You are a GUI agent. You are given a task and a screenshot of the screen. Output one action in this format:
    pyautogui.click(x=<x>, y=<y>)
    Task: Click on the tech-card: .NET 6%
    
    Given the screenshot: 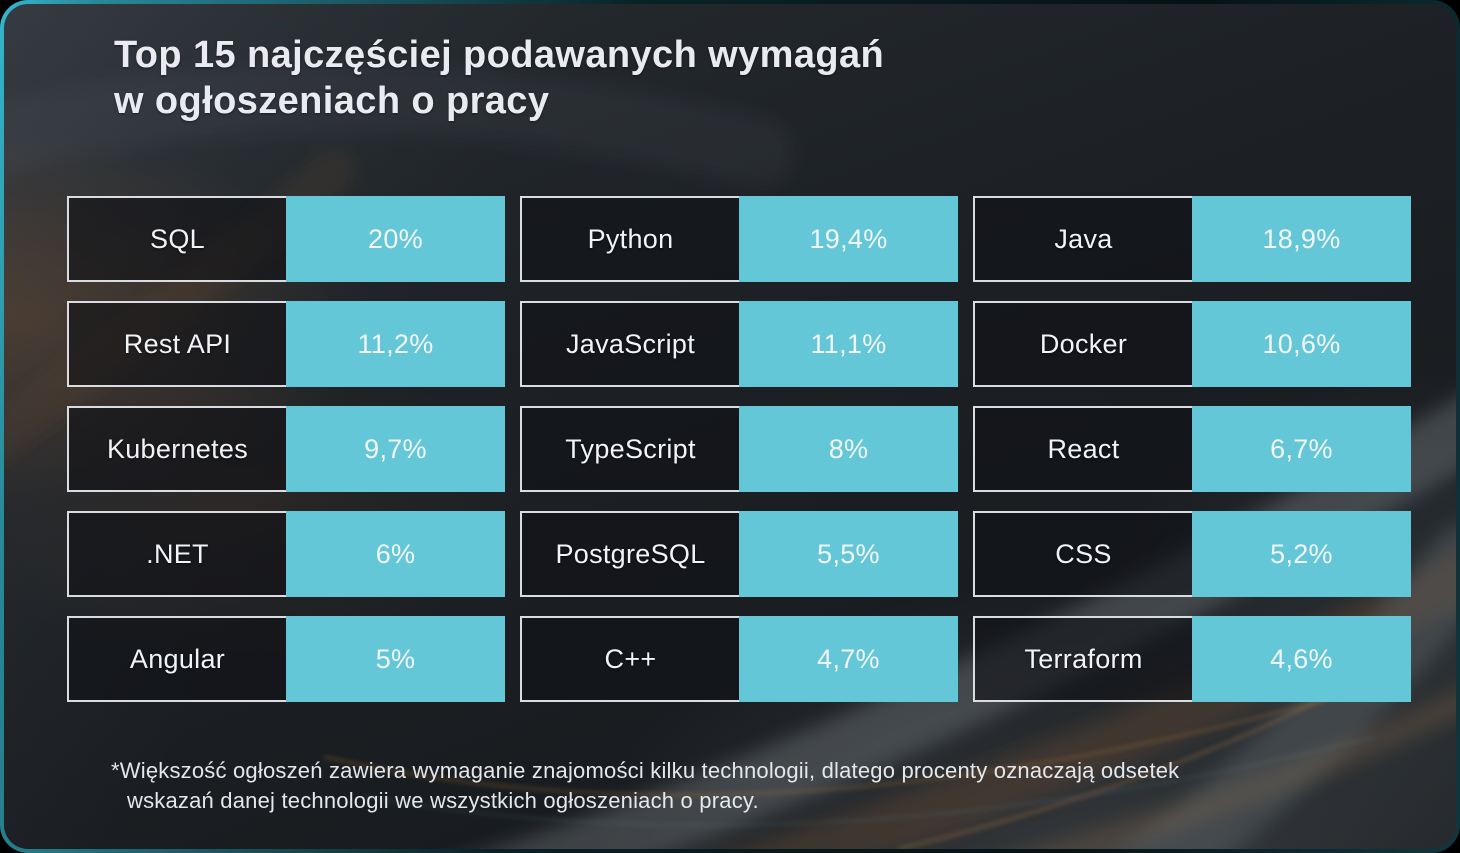 What is the action you would take?
    pyautogui.click(x=286, y=554)
    